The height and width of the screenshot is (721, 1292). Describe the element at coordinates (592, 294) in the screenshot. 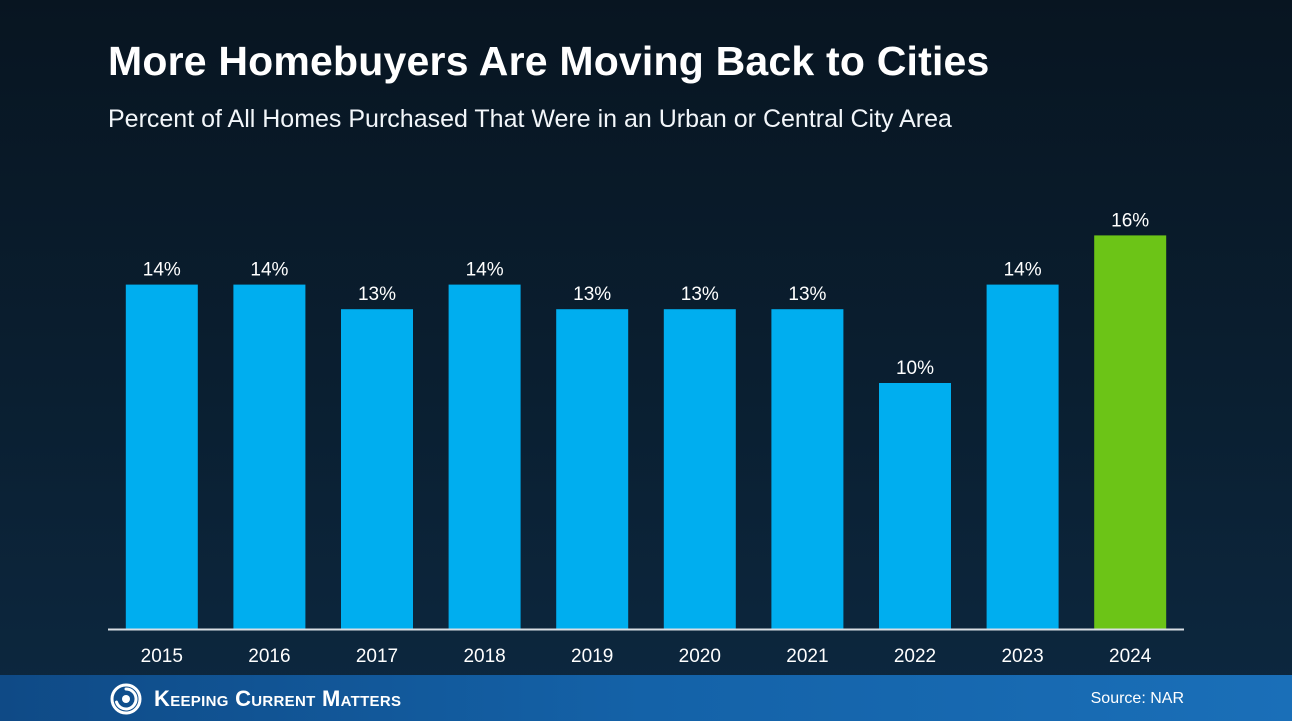

I see `data-label-2019: 13%` at that location.